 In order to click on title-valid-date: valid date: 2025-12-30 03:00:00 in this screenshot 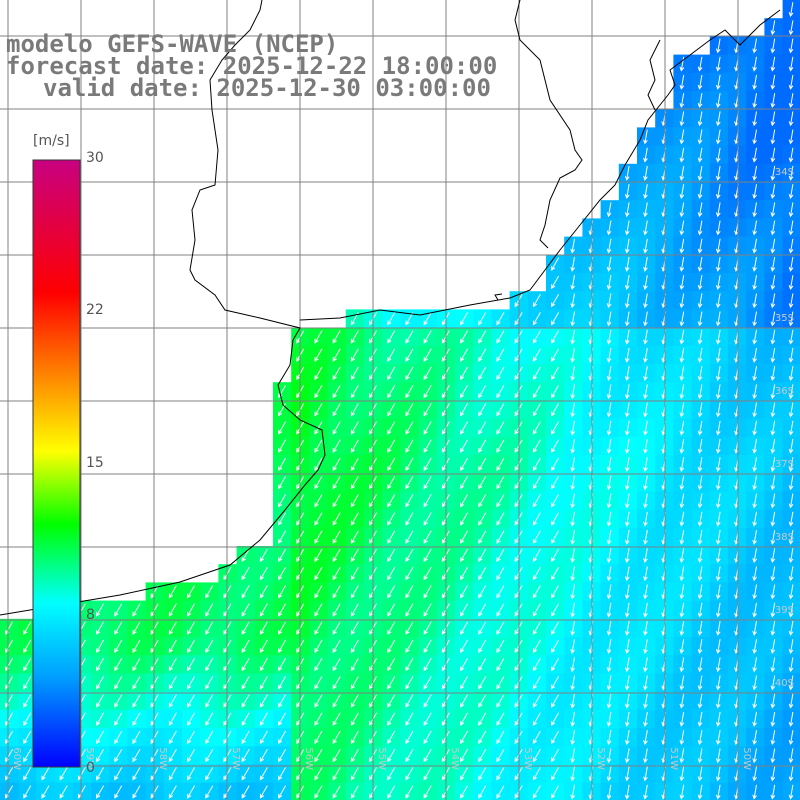, I will do `click(267, 88)`.